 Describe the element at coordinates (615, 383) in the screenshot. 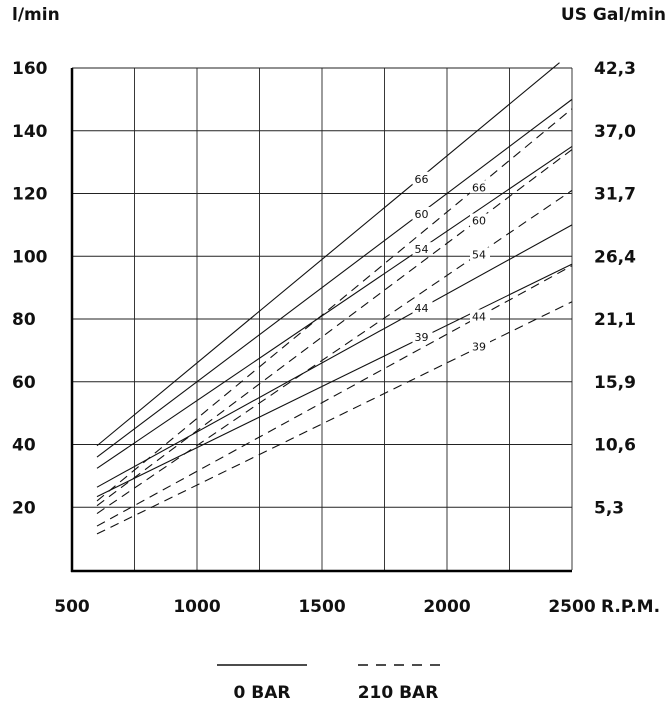

I see `y2-tick-label: 15,9` at that location.